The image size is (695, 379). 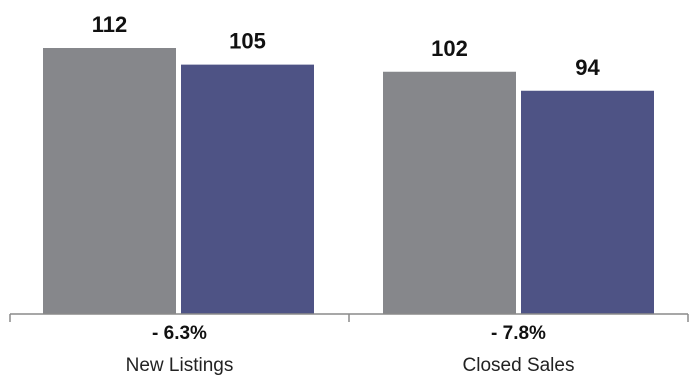 What do you see at coordinates (518, 333) in the screenshot?
I see `change-label: - 7.8%` at bounding box center [518, 333].